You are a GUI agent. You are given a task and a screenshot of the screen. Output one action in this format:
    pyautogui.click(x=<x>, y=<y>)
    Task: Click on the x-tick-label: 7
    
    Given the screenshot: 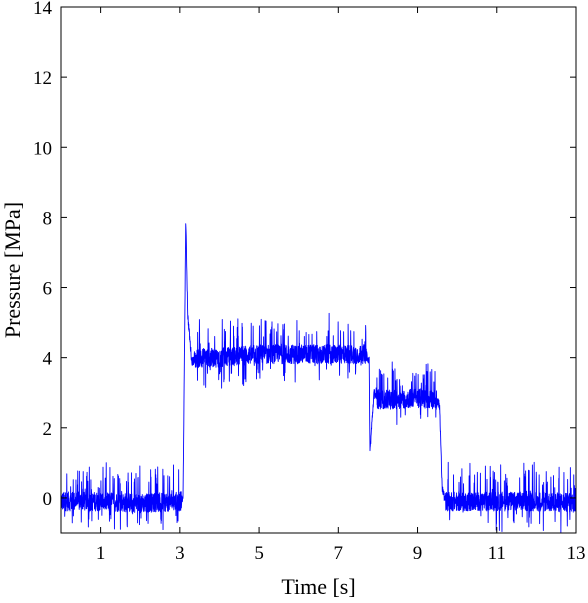 What is the action you would take?
    pyautogui.click(x=339, y=553)
    